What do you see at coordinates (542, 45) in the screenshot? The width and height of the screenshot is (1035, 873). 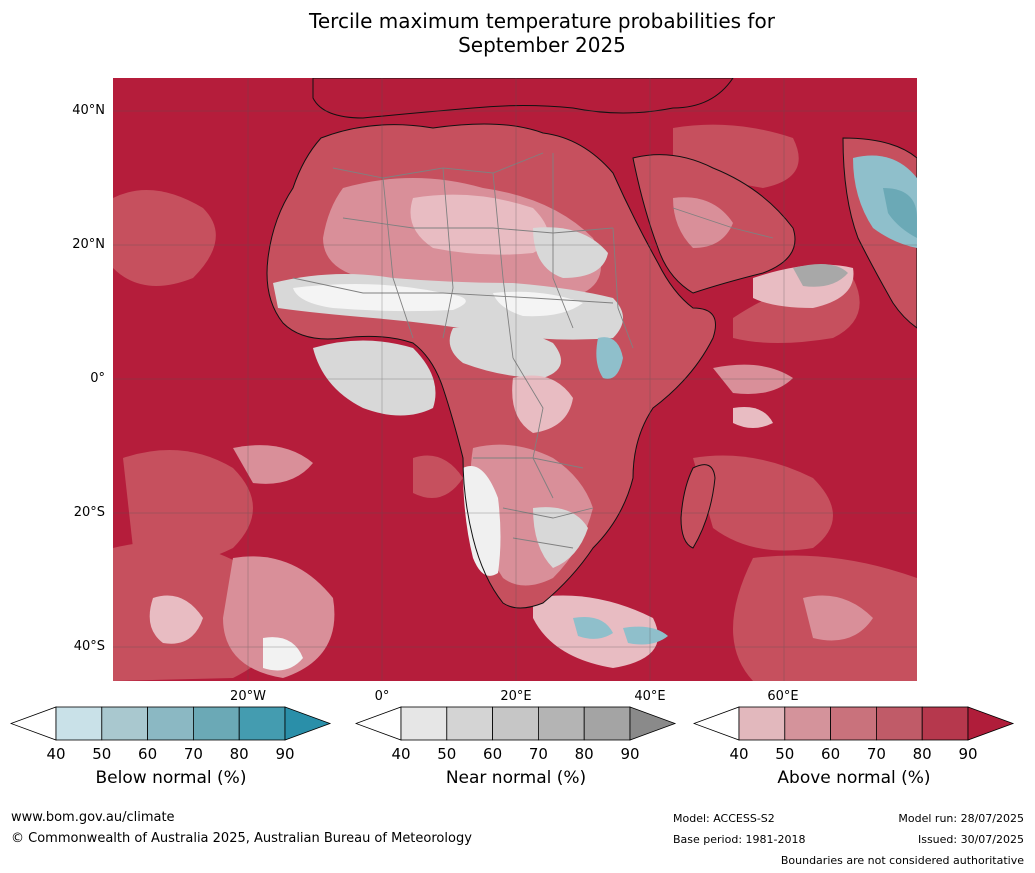 I see `title-line-2: September 2025` at bounding box center [542, 45].